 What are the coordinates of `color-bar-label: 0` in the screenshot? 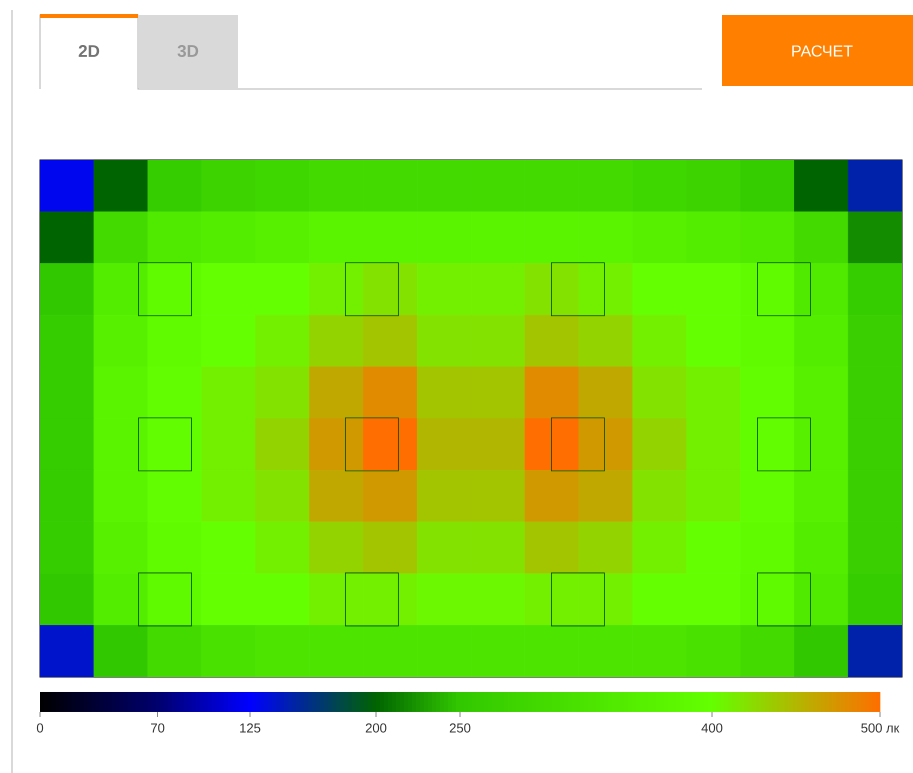 It's located at (40, 728).